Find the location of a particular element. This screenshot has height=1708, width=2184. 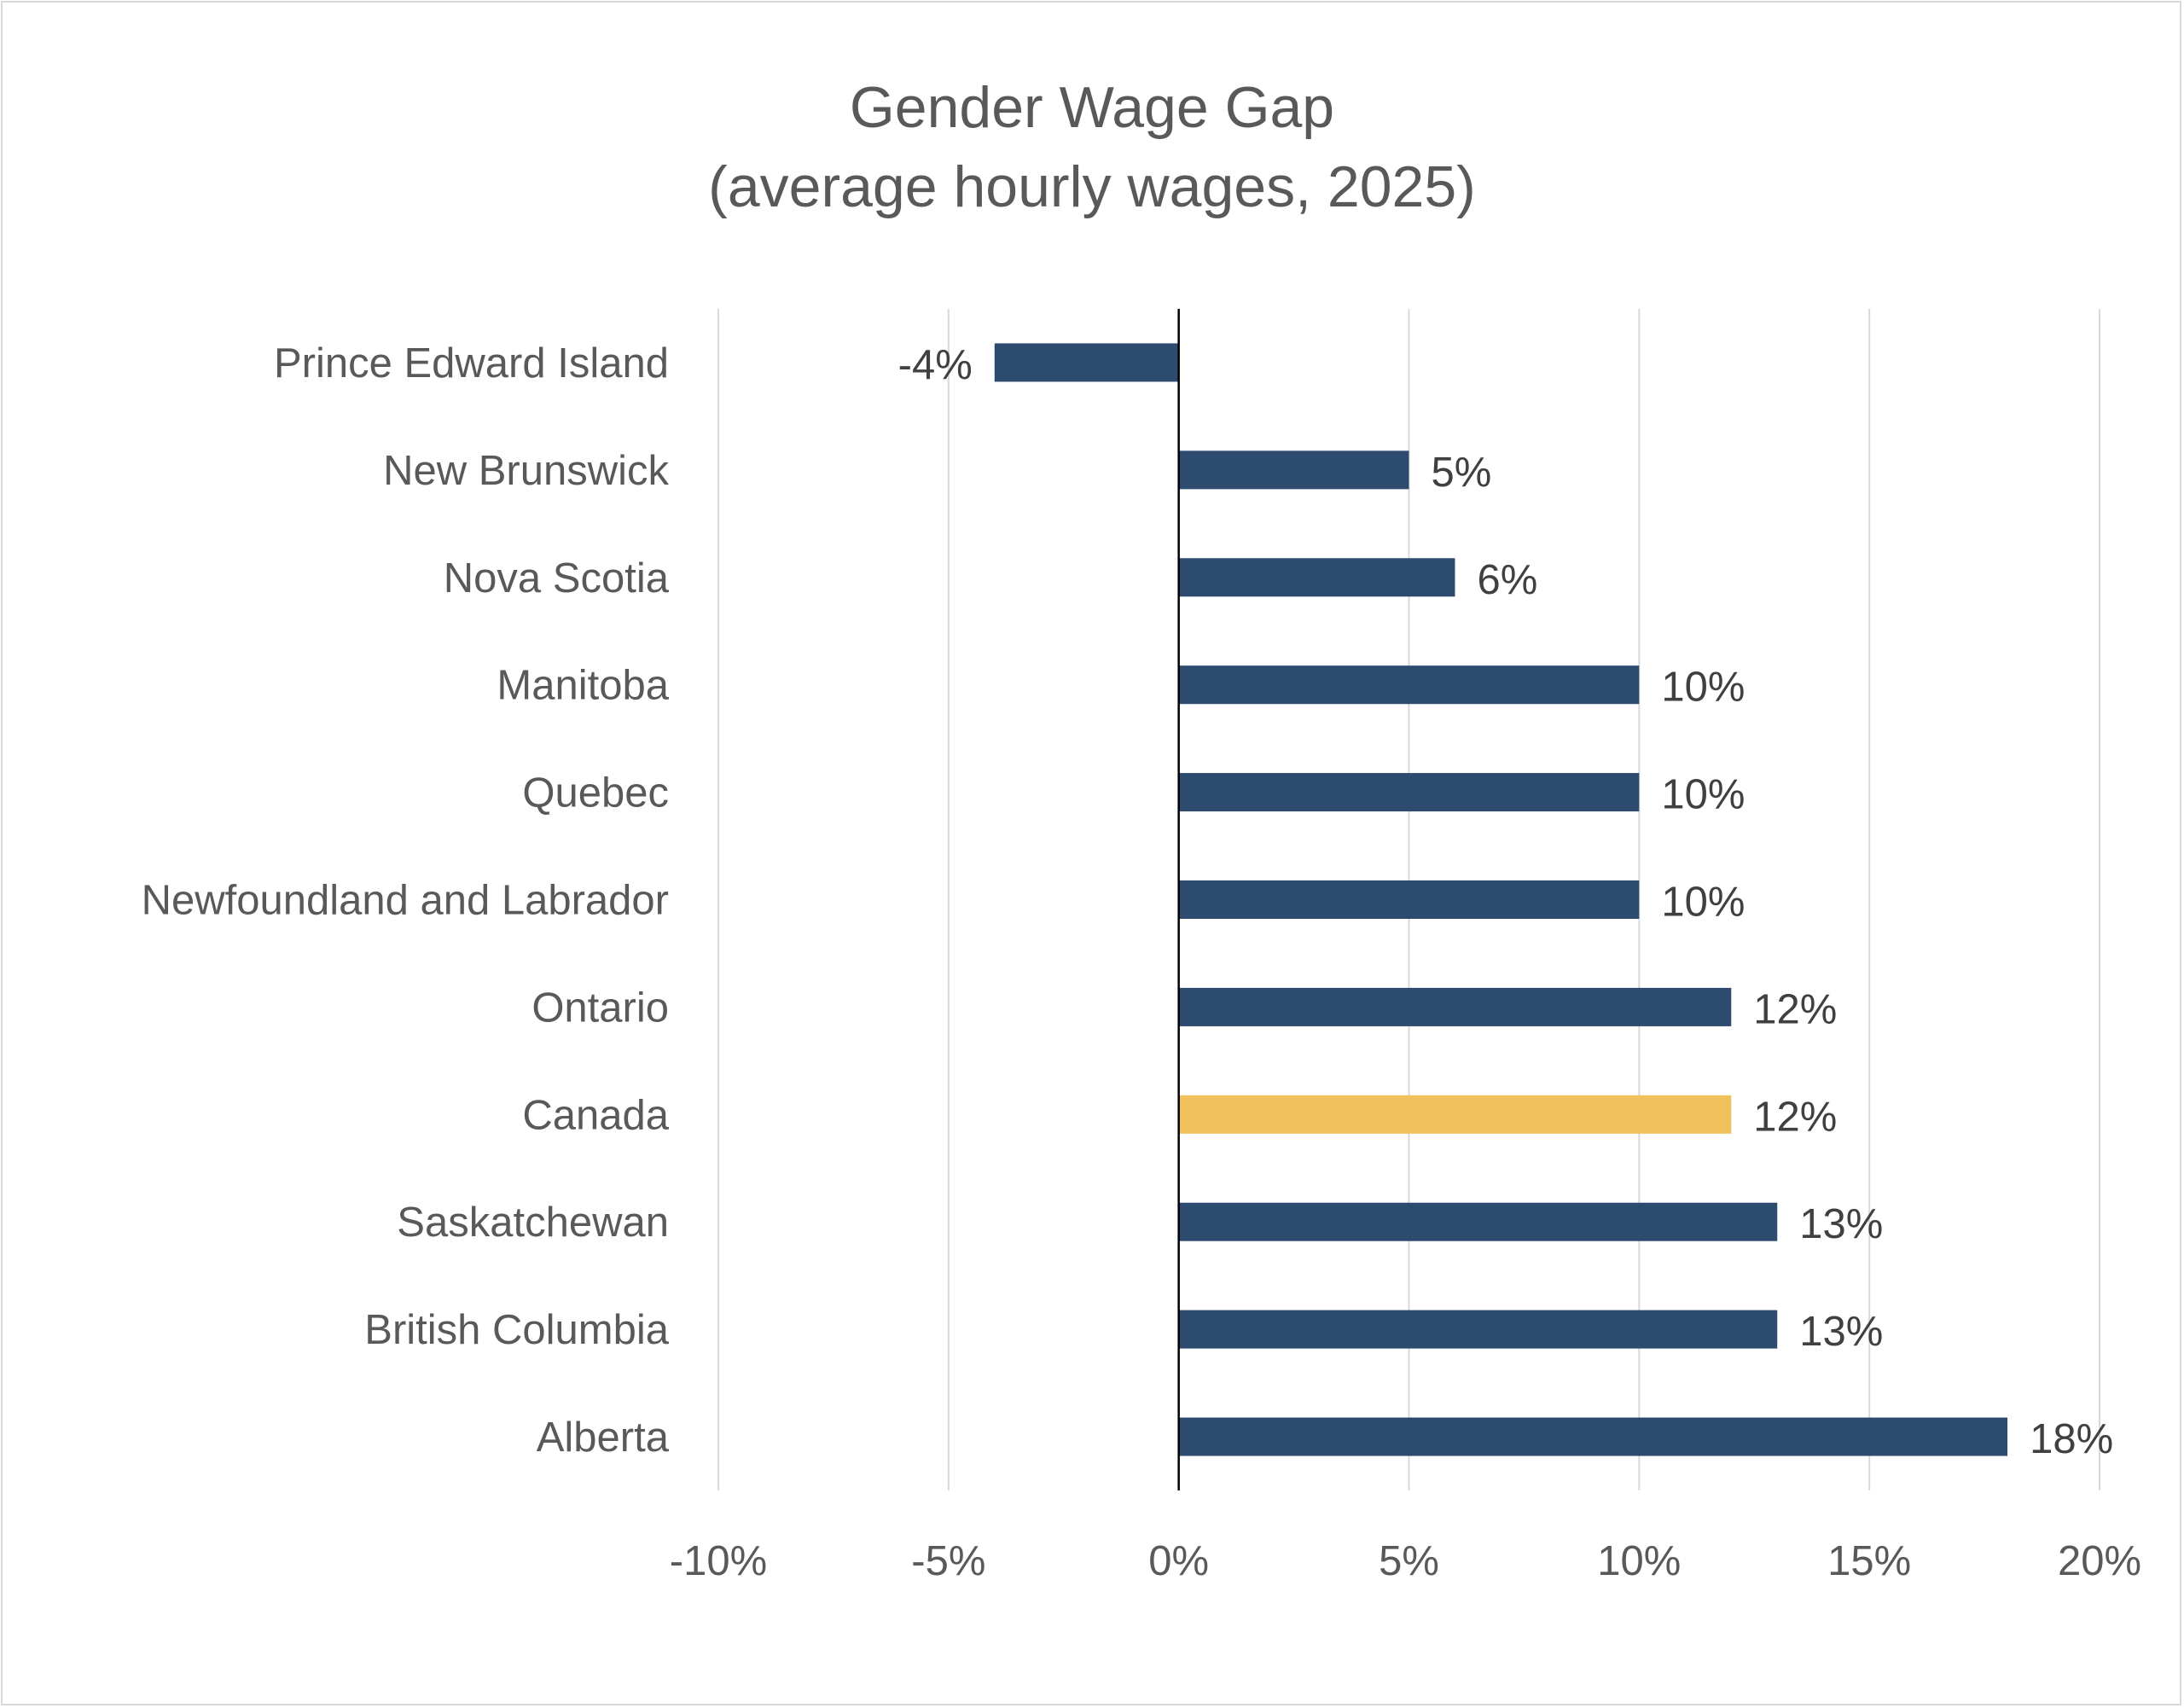

category-label: Alberta is located at coordinates (603, 1438).